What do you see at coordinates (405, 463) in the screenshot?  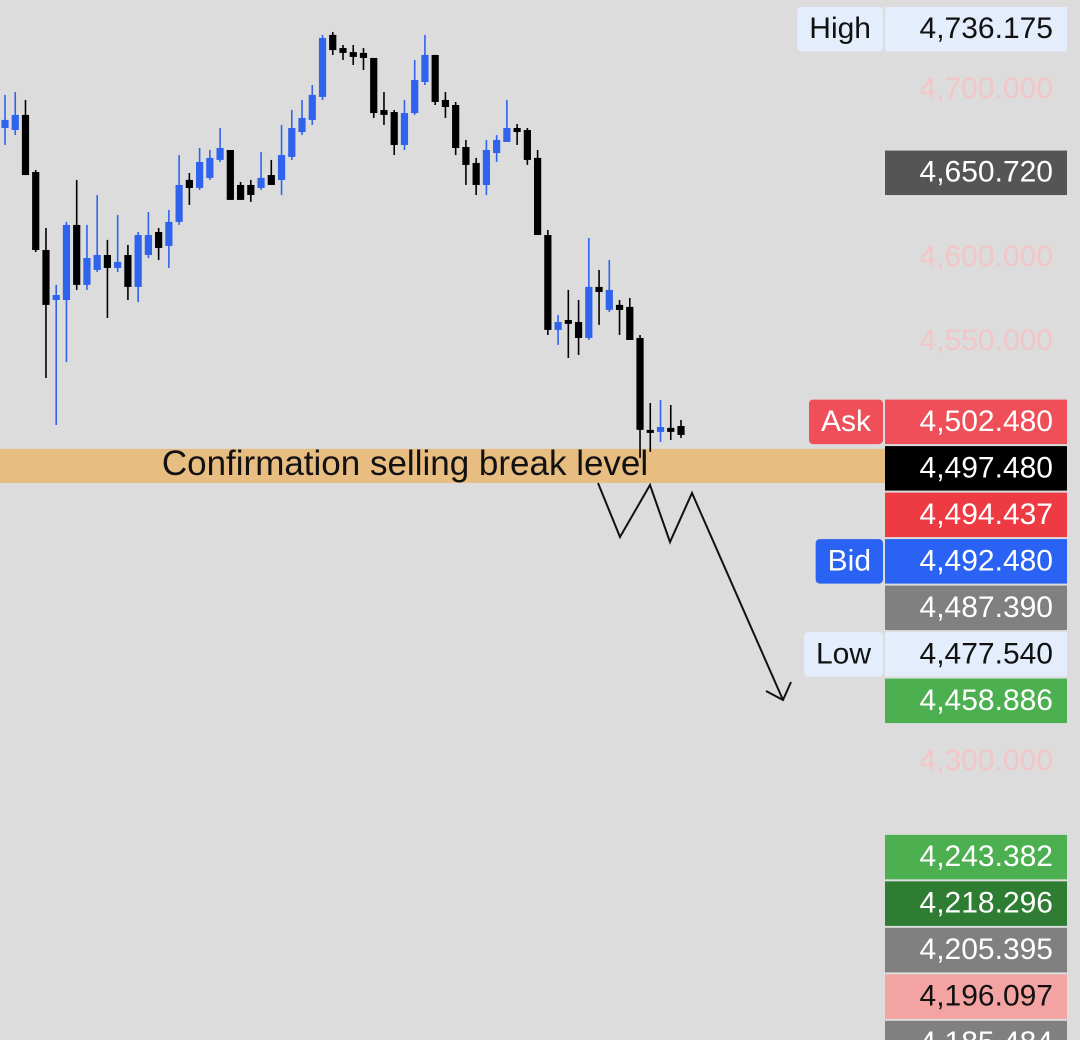 I see `annotation-text: Confirmation selling break level` at bounding box center [405, 463].